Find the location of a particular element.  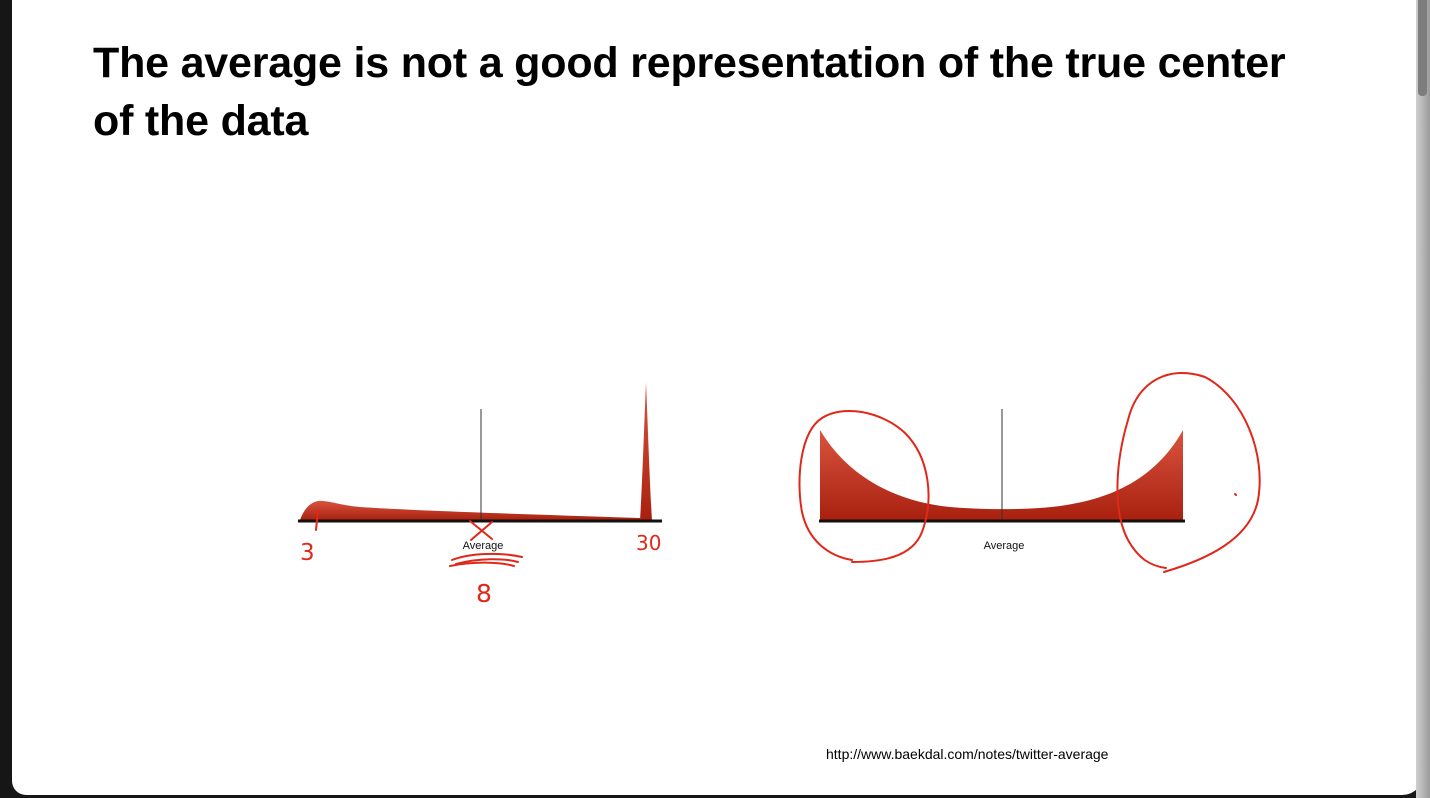

left-long-tail-area is located at coordinates (470, 510).